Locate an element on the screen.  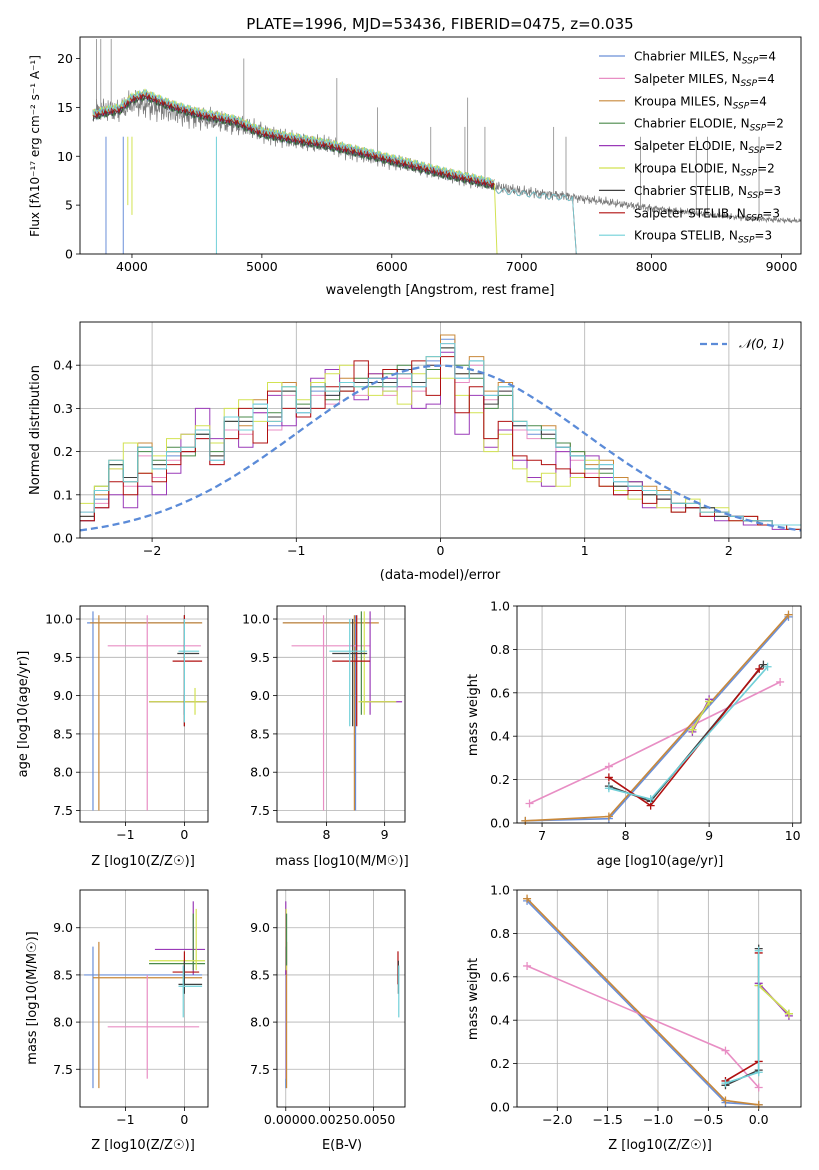
ageMass-marks is located at coordinates (342, 711).